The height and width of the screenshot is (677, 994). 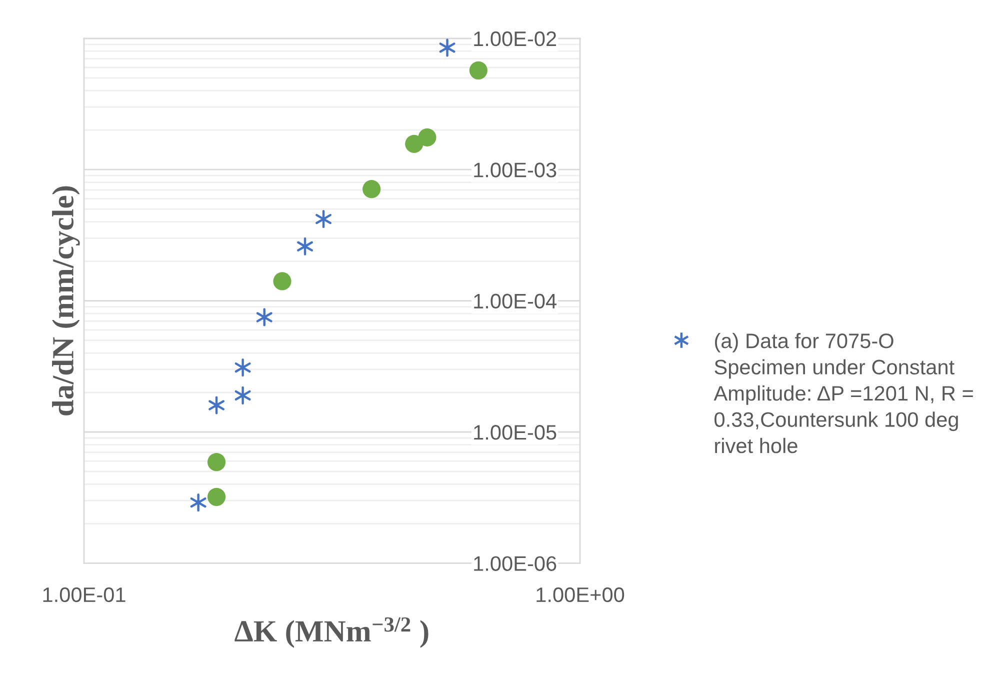 What do you see at coordinates (843, 393) in the screenshot?
I see `legend-label: (a) Data for 7075-O Specimen under Constant Amplitude: ΔP =1201 N, R = 0.33,Countersunk 100 deg rivet hole` at bounding box center [843, 393].